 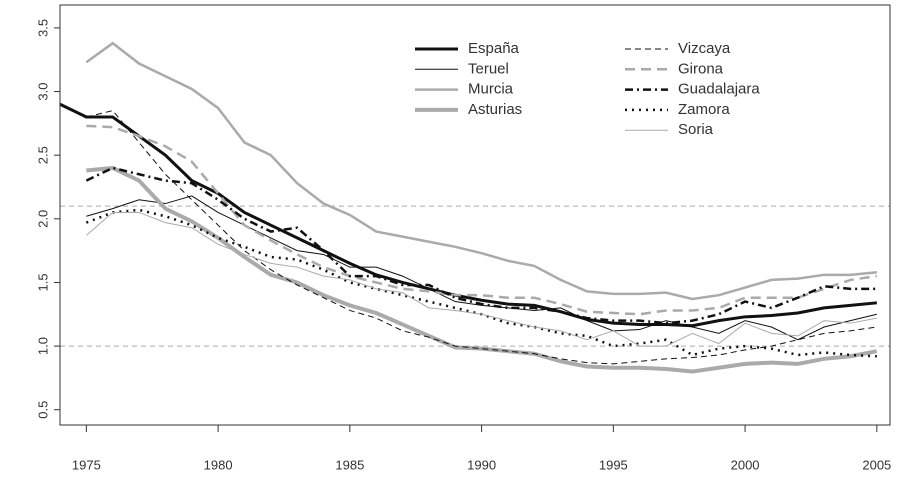 What do you see at coordinates (86, 464) in the screenshot?
I see `x-tick-label: 1975` at bounding box center [86, 464].